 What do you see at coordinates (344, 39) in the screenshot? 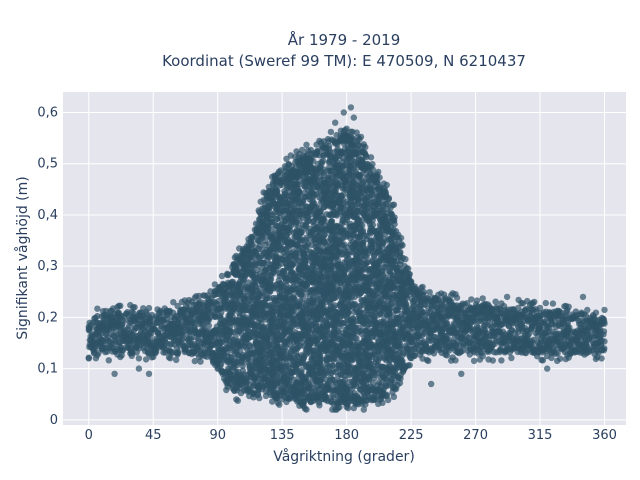
I see `chart-title-line-1: År 1979 - 2019` at bounding box center [344, 39].